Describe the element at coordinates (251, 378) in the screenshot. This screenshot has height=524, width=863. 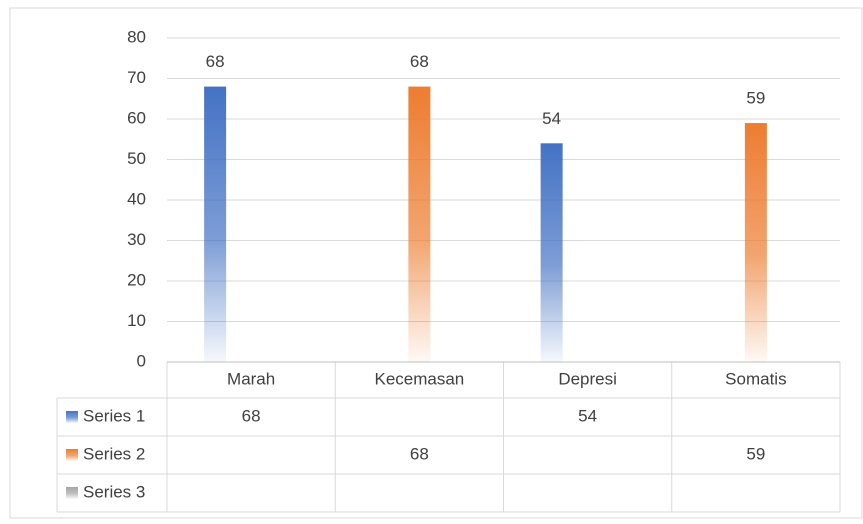
I see `x-tick-label: Marah` at that location.